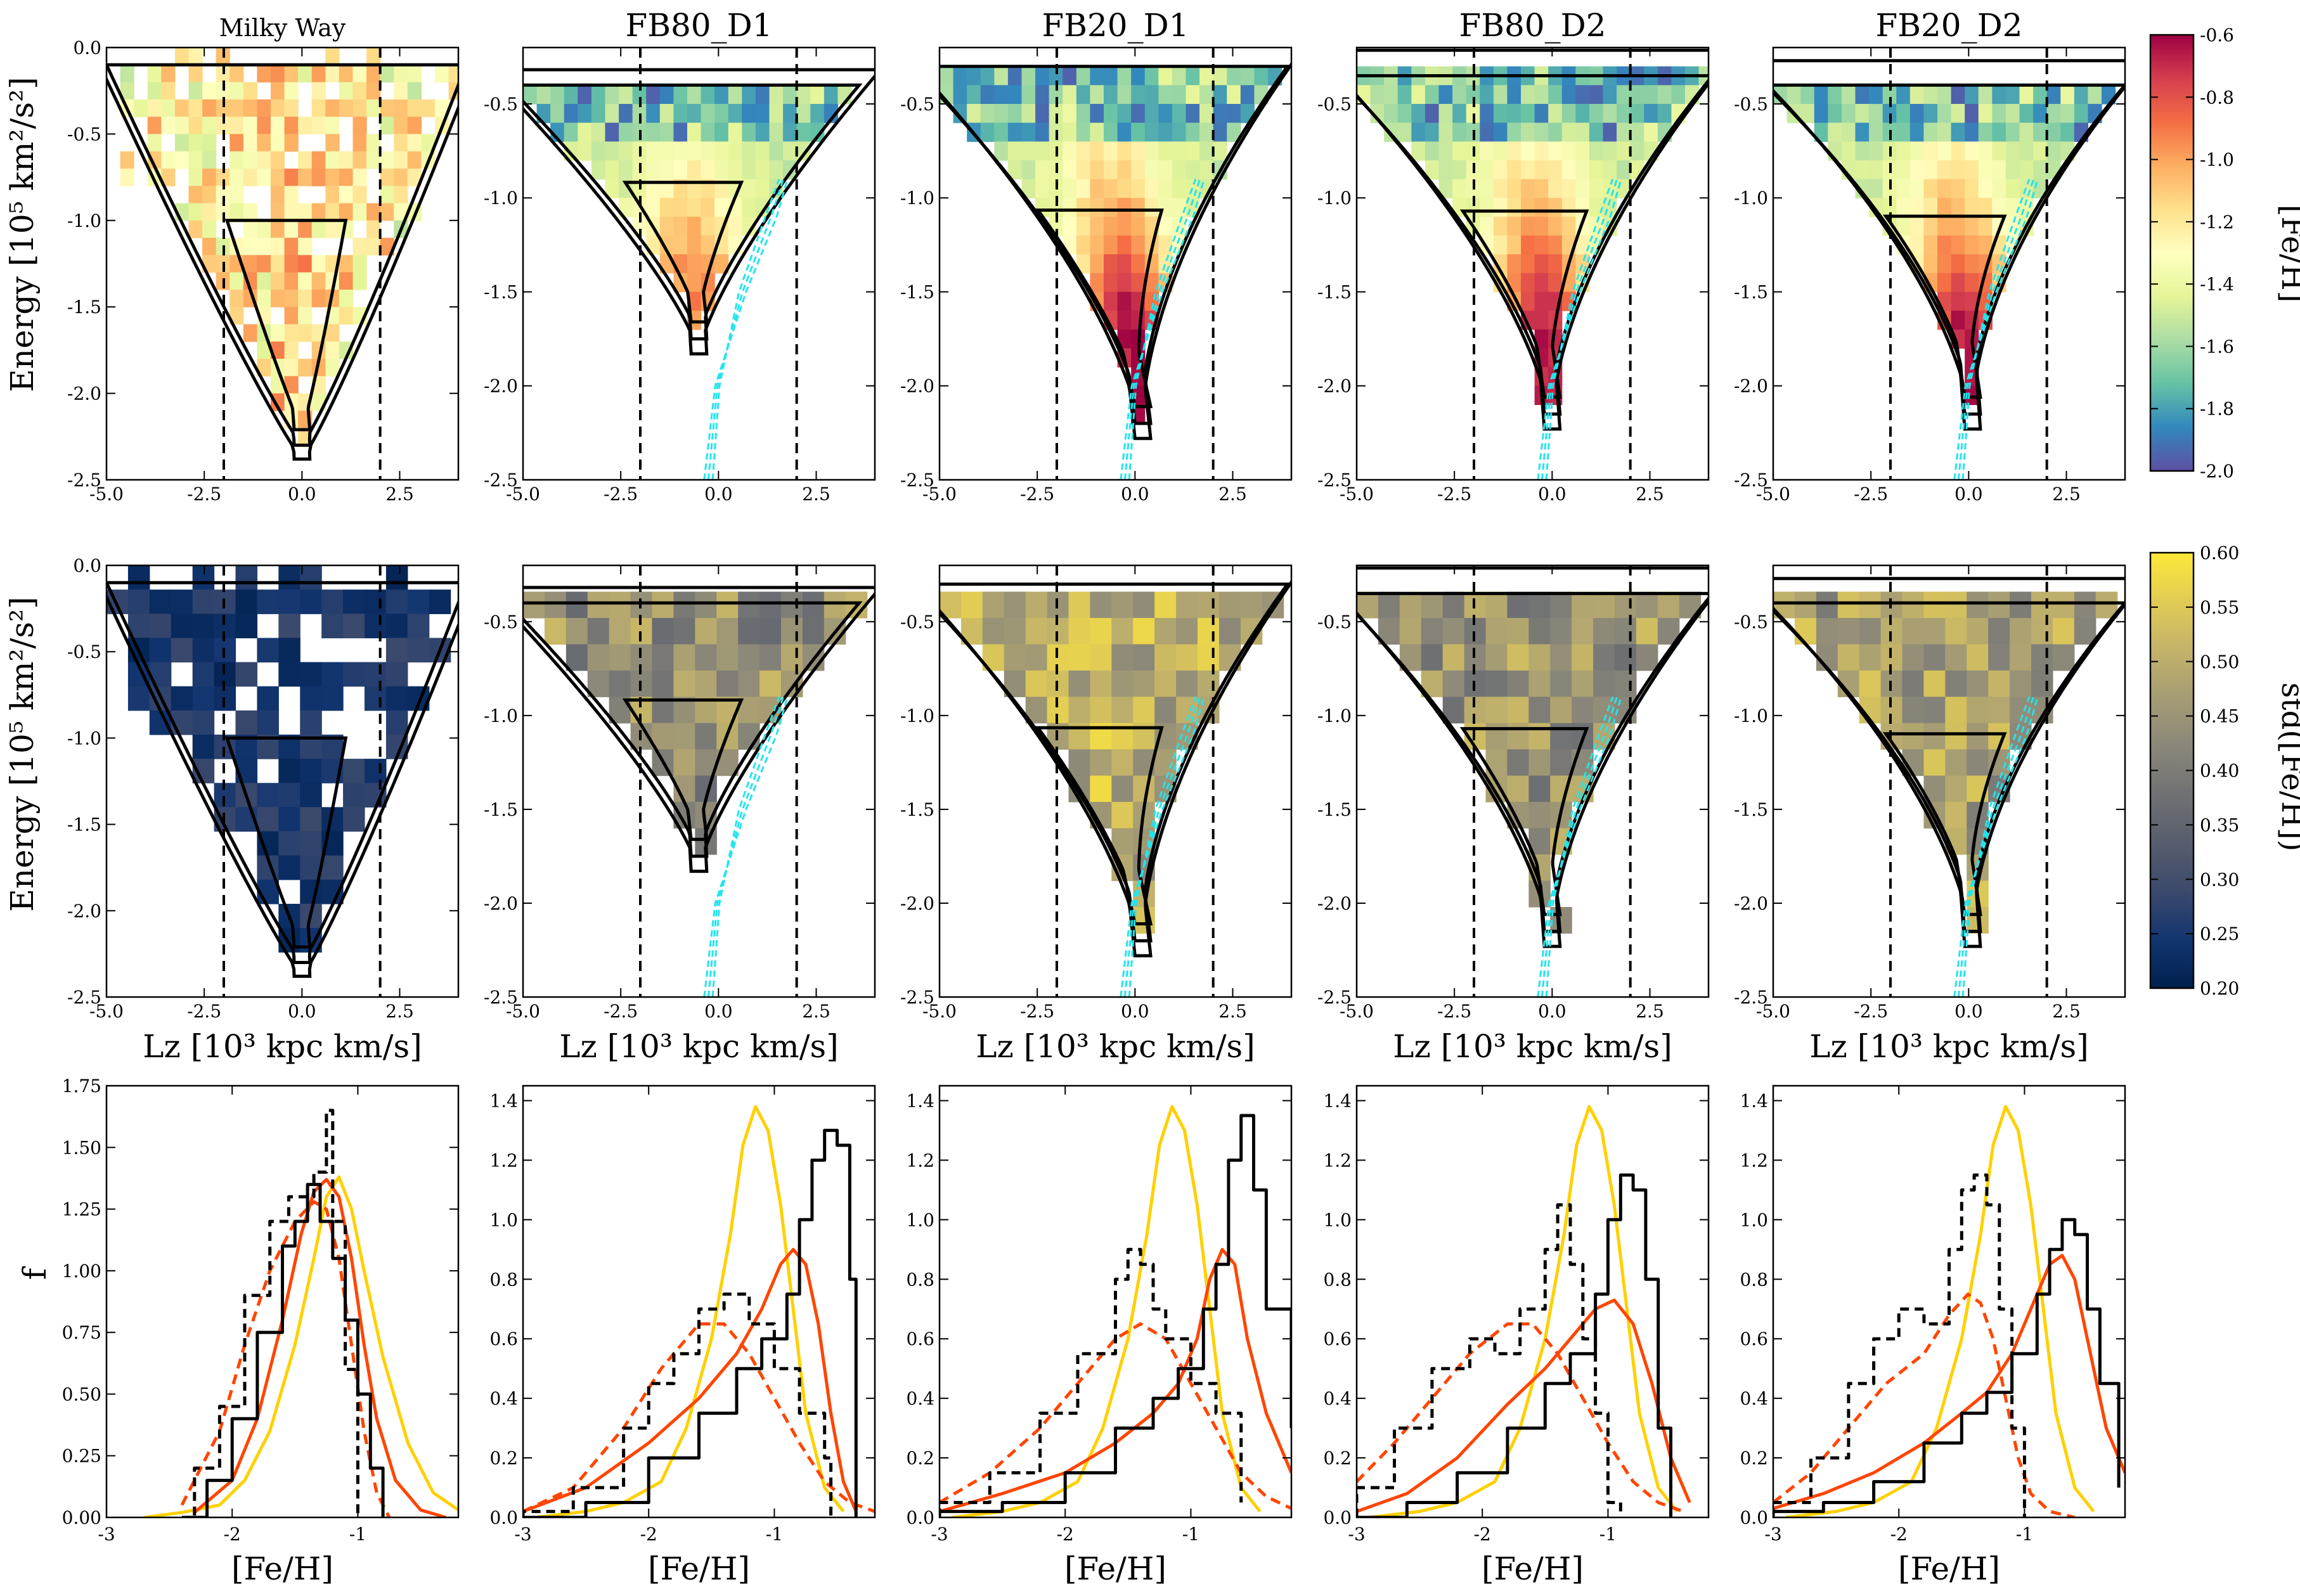  What do you see at coordinates (699, 781) in the screenshot?
I see `axes-frame` at bounding box center [699, 781].